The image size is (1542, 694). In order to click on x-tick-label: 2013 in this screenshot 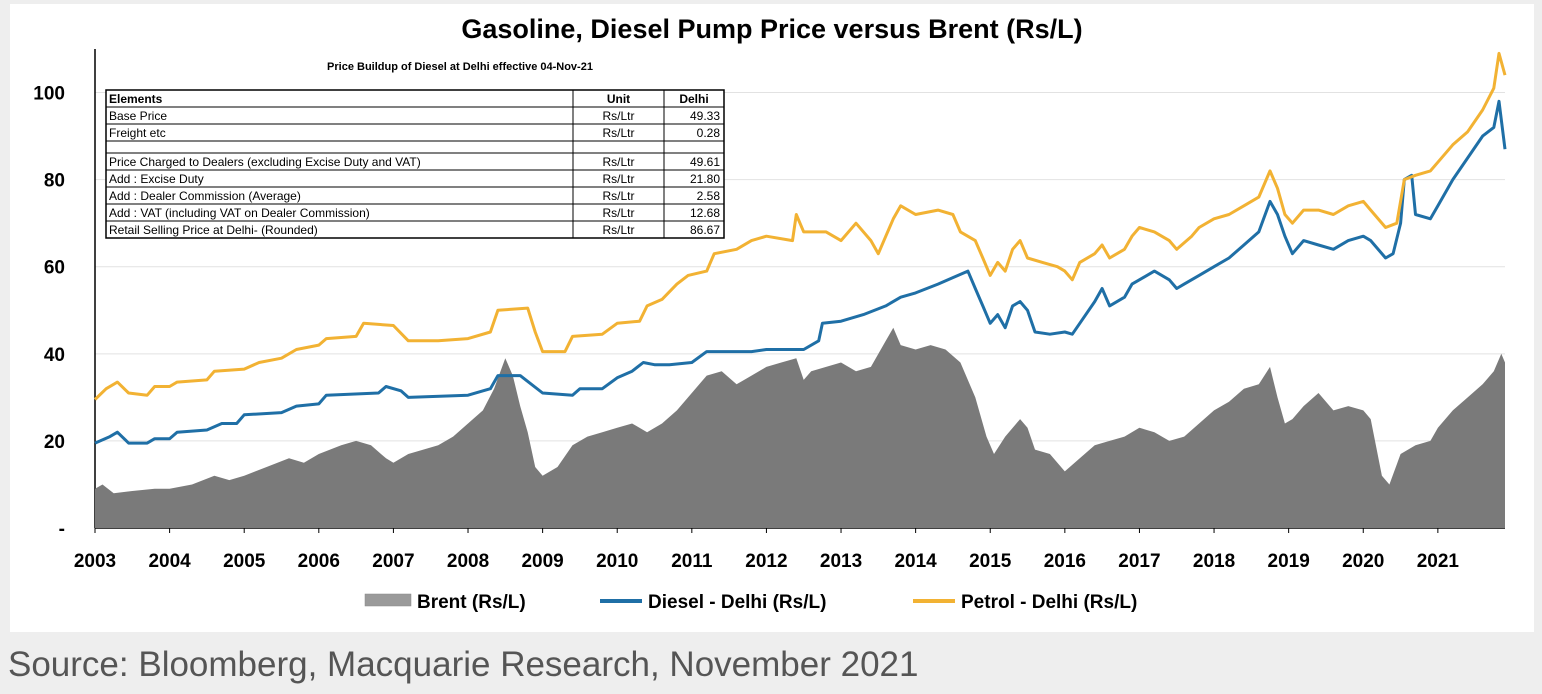, I will do `click(841, 561)`.